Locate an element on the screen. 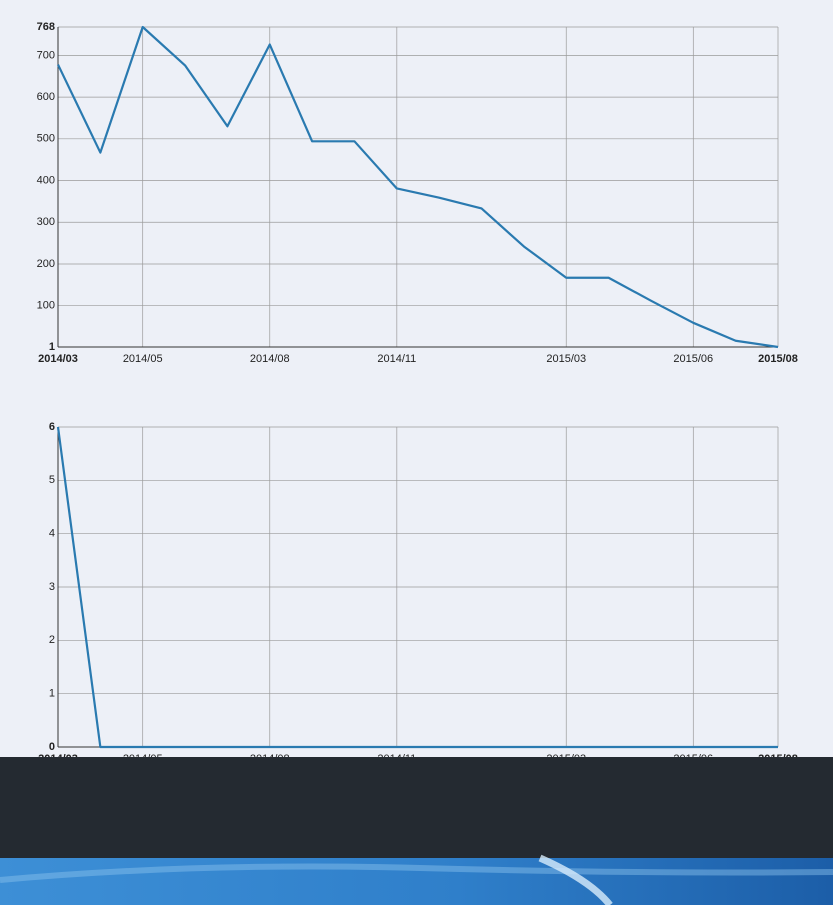 This screenshot has width=833, height=905. y-tick-label: 400 is located at coordinates (46, 180).